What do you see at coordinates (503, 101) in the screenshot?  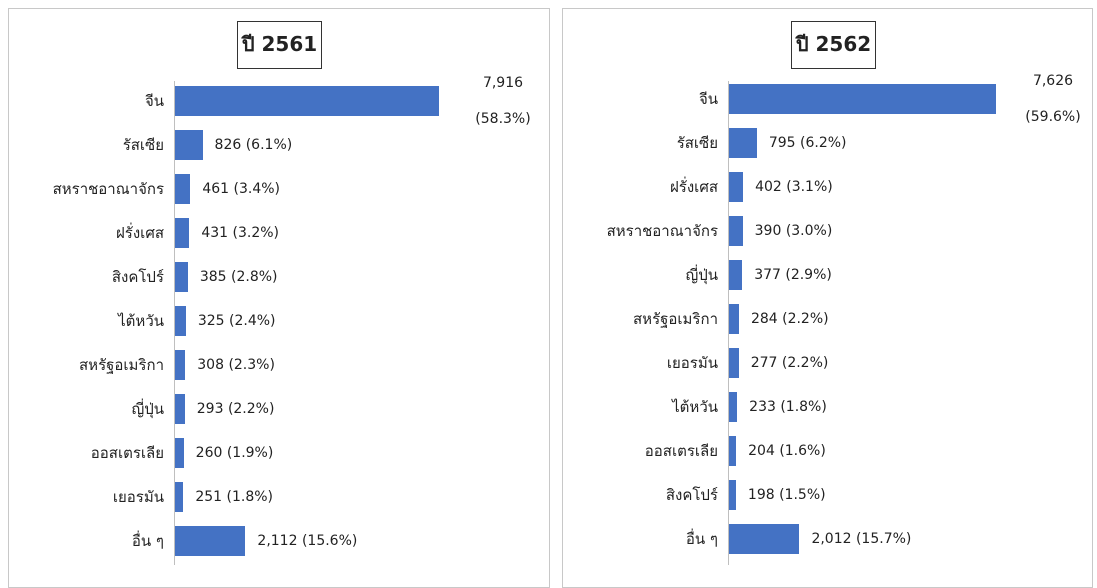 I see `data-label: 7,916 (58.3%)` at bounding box center [503, 101].